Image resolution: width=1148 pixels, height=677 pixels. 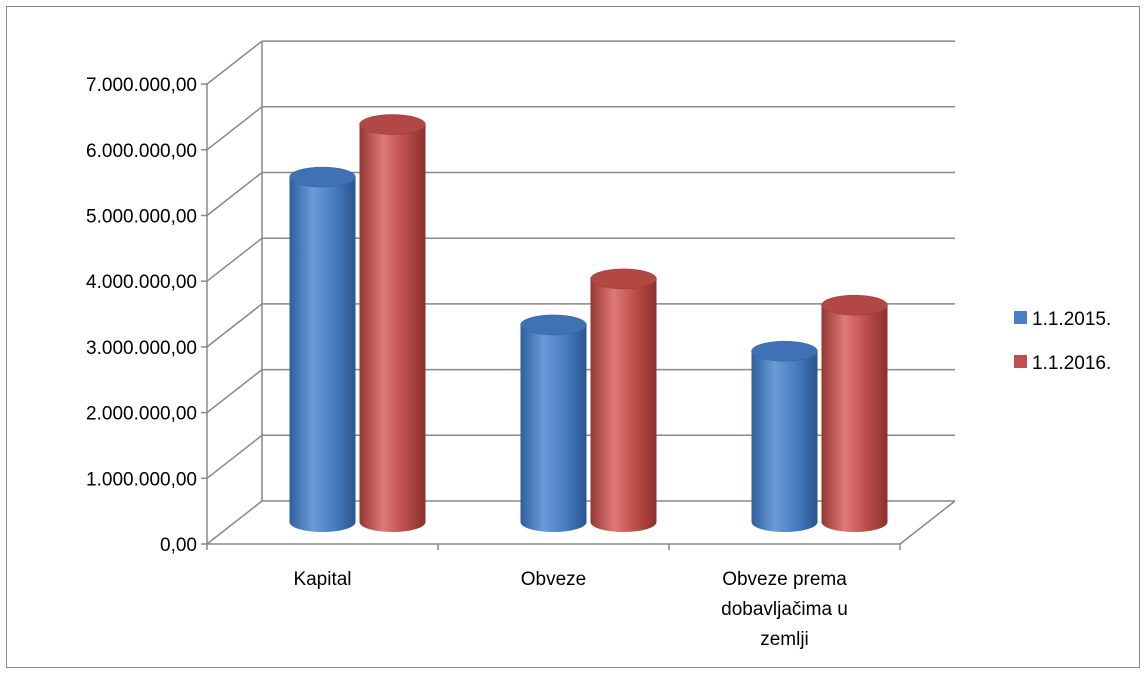 What do you see at coordinates (141, 479) in the screenshot?
I see `y-tick-label: 1.000.000,00` at bounding box center [141, 479].